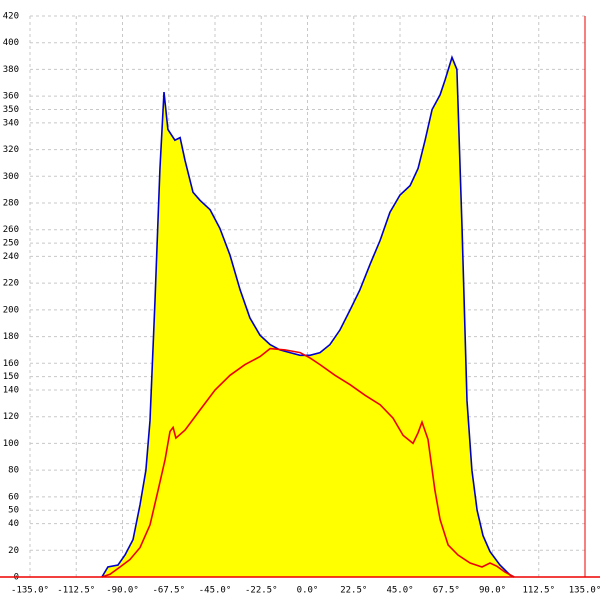 The image size is (600, 600). What do you see at coordinates (11, 377) in the screenshot?
I see `y-tick-label: 150` at bounding box center [11, 377].